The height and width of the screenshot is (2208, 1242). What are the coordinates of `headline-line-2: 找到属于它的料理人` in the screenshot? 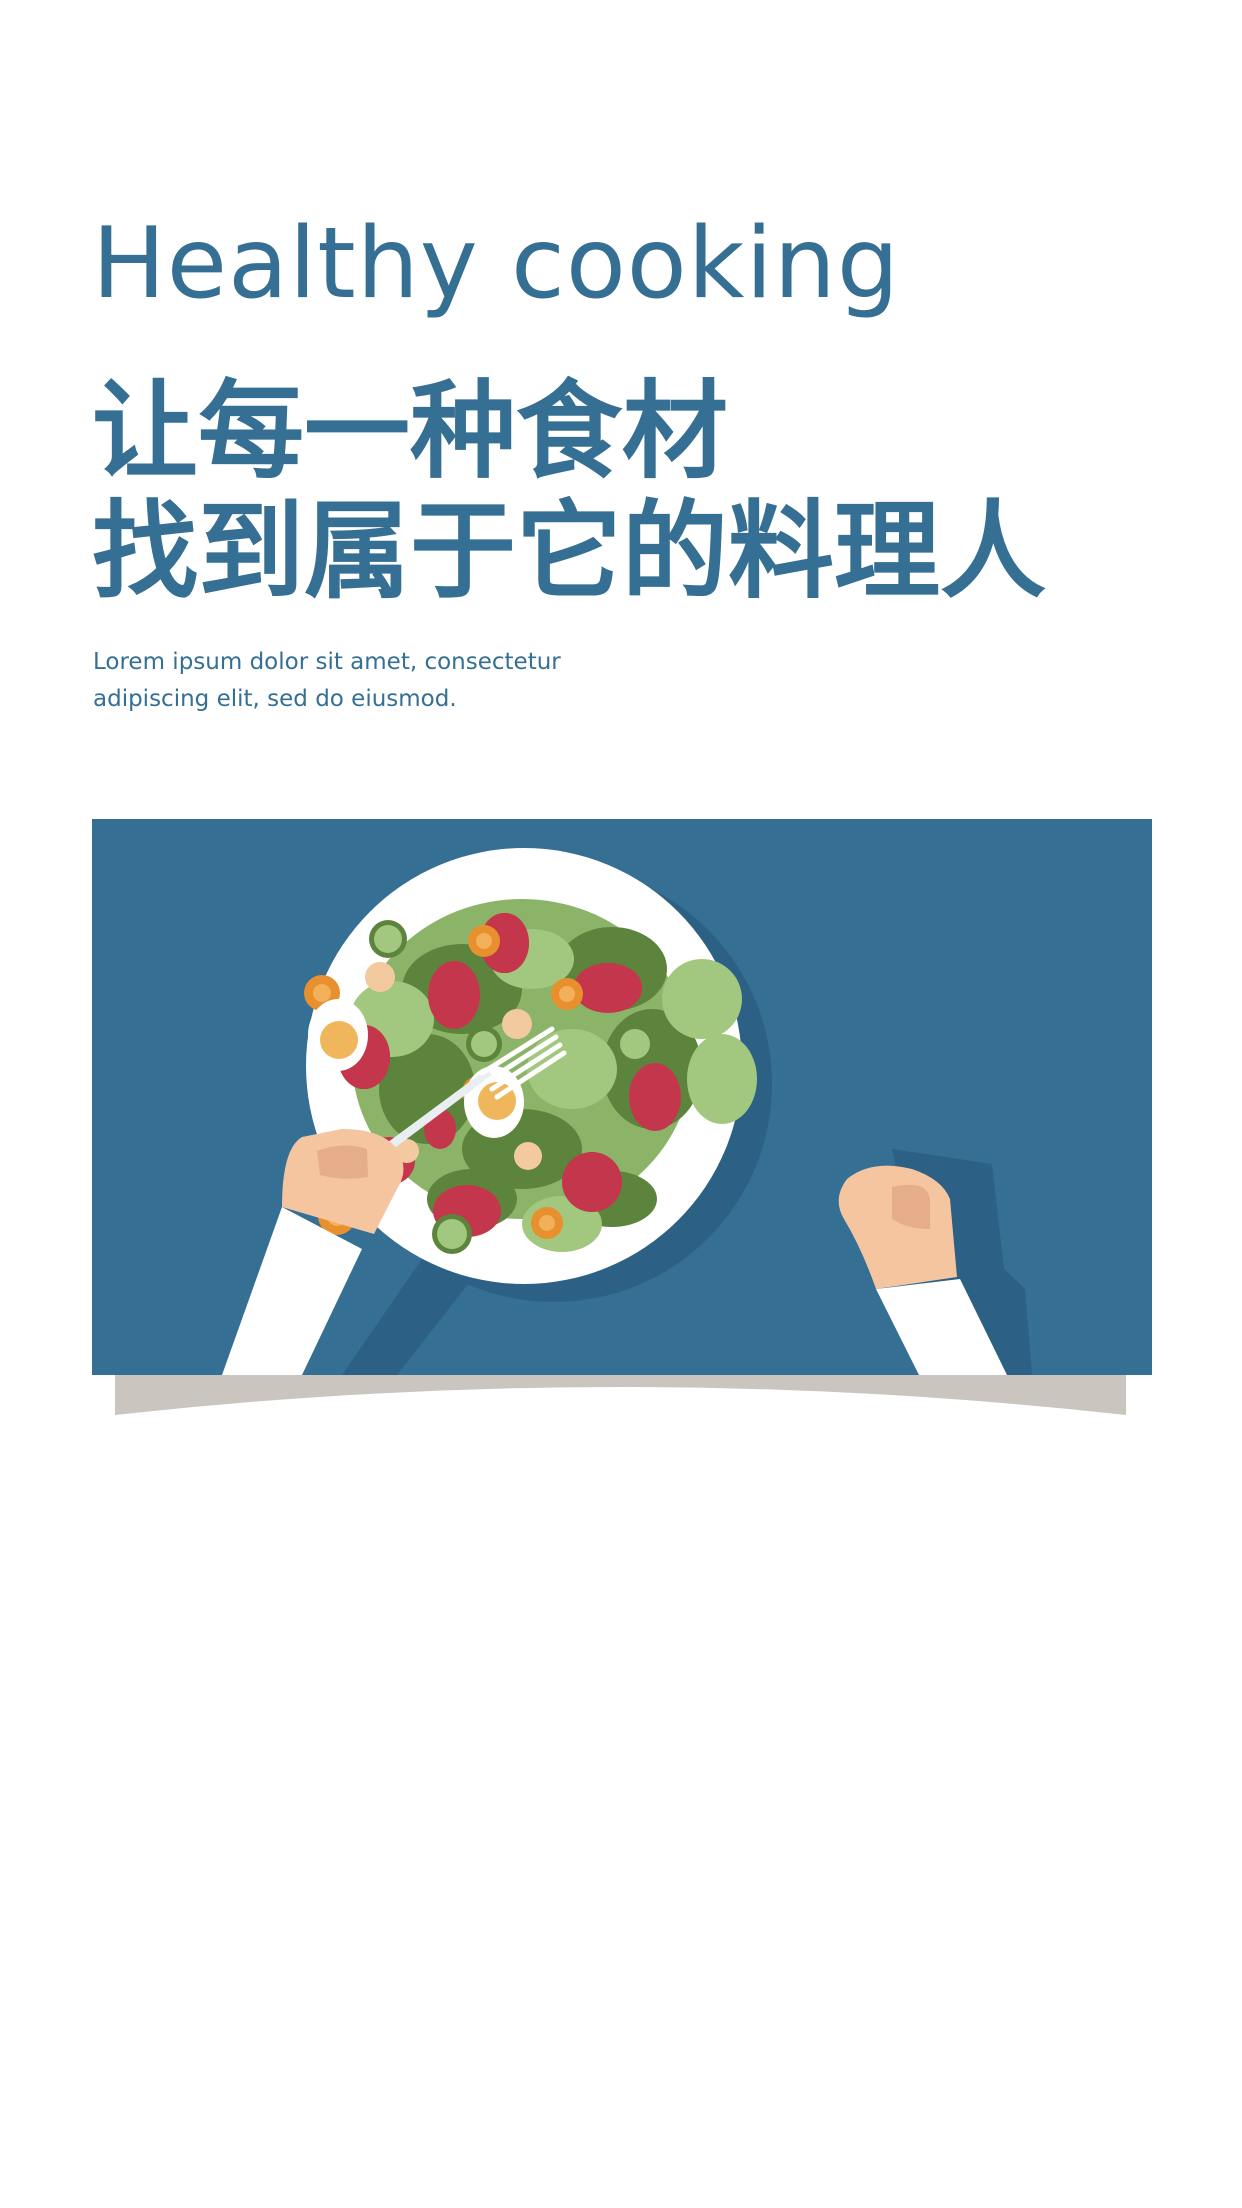 It's located at (569, 552).